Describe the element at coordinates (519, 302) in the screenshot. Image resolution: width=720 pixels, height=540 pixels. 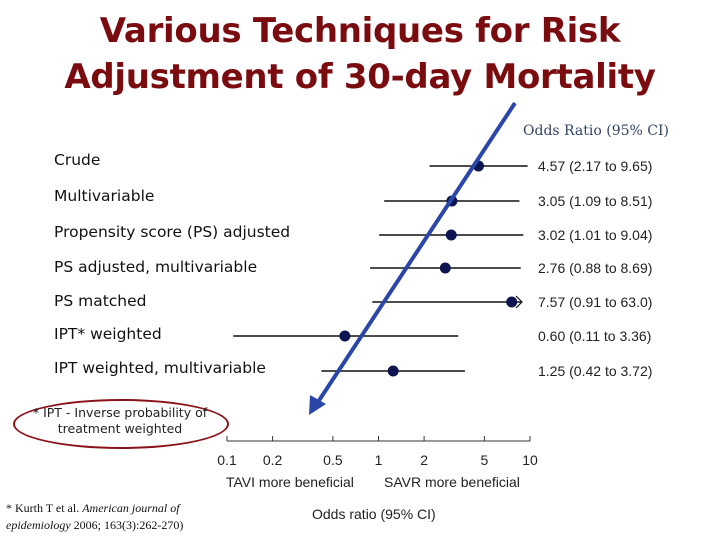
I see `ci-truncation-arrow` at that location.